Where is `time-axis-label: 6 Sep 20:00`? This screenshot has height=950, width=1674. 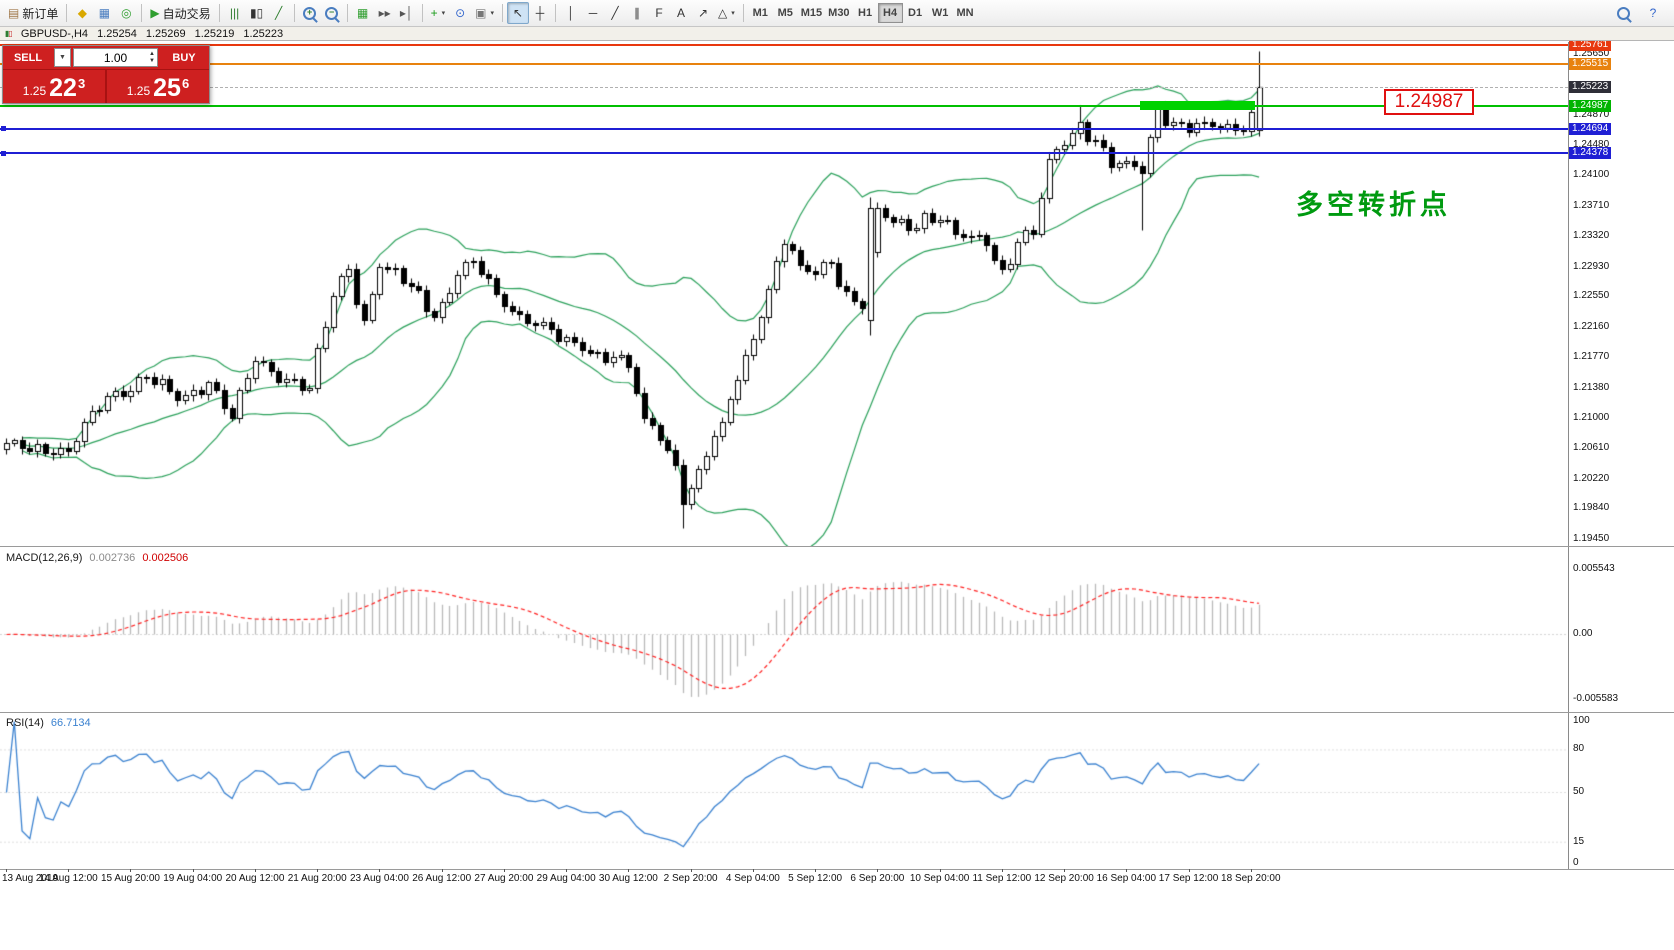
time-axis-label: 6 Sep 20:00 is located at coordinates (877, 878).